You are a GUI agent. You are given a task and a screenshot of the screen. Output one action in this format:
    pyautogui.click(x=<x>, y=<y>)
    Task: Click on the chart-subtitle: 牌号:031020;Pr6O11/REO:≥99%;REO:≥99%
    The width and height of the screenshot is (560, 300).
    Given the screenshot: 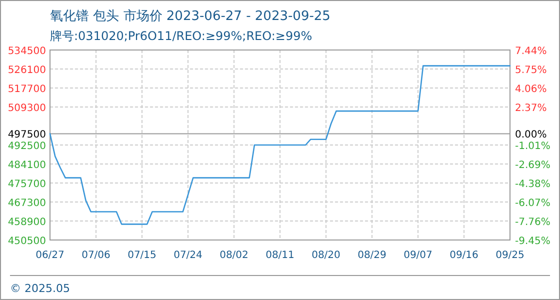 What is the action you would take?
    pyautogui.click(x=181, y=36)
    